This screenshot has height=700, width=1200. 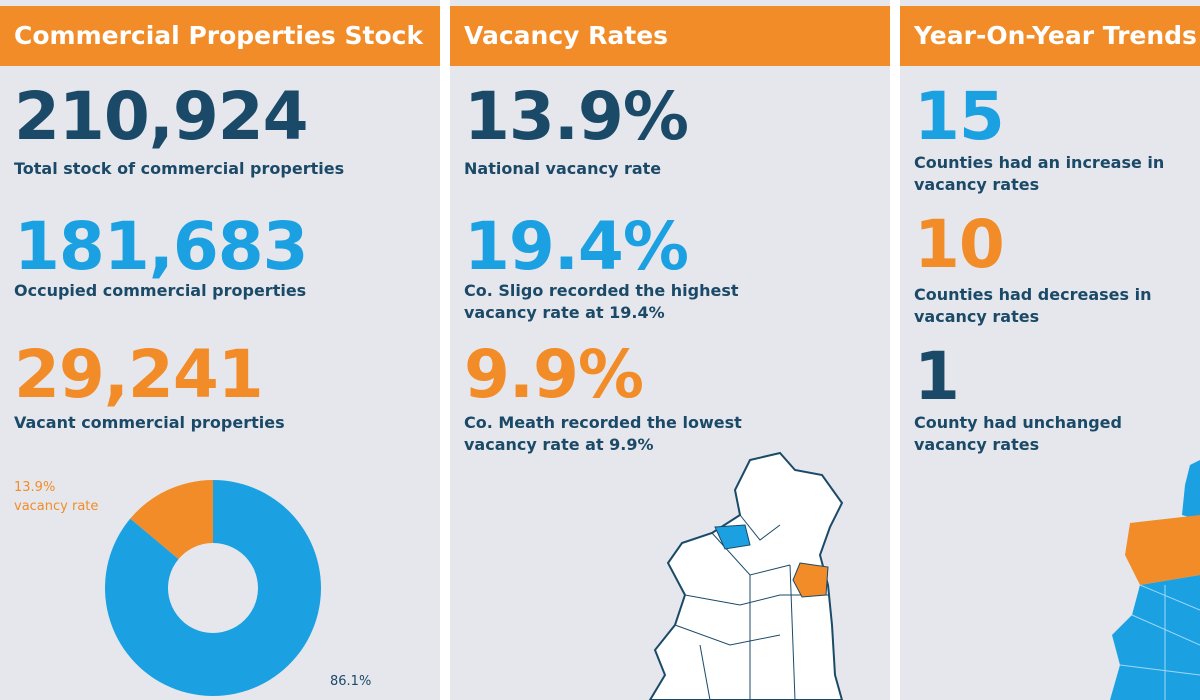 What do you see at coordinates (351, 681) in the screenshot?
I see `donut-label-occupied: 86.1%` at bounding box center [351, 681].